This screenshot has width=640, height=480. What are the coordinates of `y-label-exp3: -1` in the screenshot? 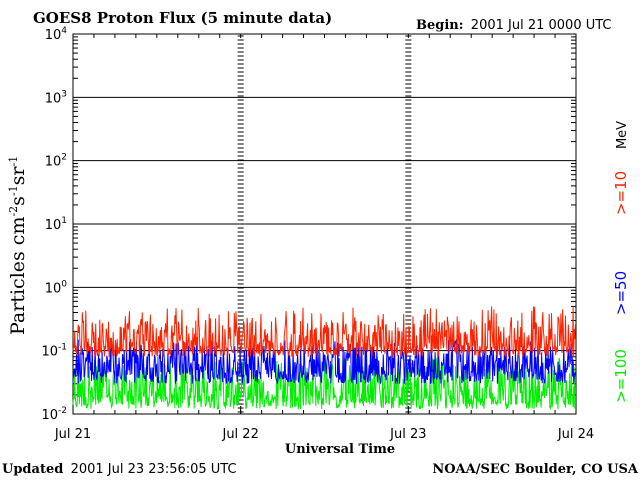 It's located at (13, 161).